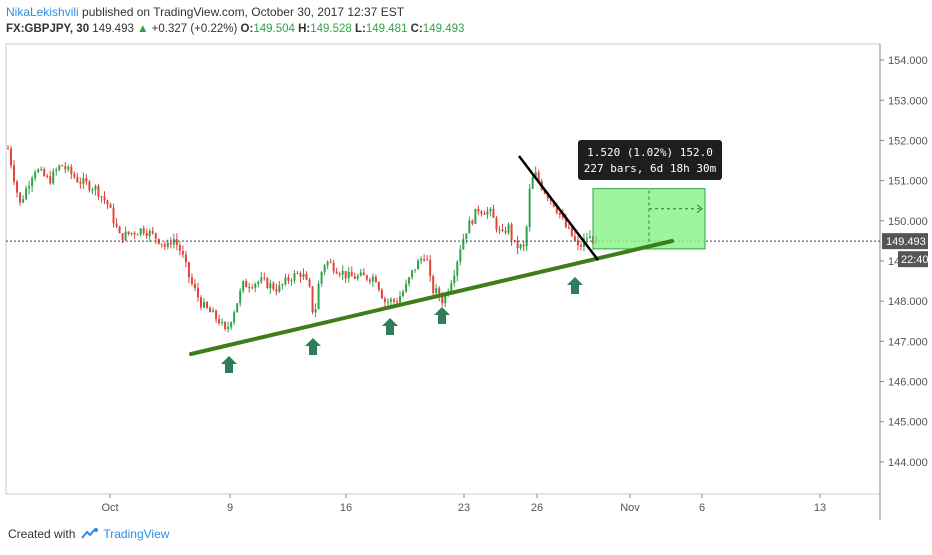 This screenshot has height=555, width=932. What do you see at coordinates (48, 29) in the screenshot?
I see `symbol-label: FX:GBPJPY, 30` at bounding box center [48, 29].